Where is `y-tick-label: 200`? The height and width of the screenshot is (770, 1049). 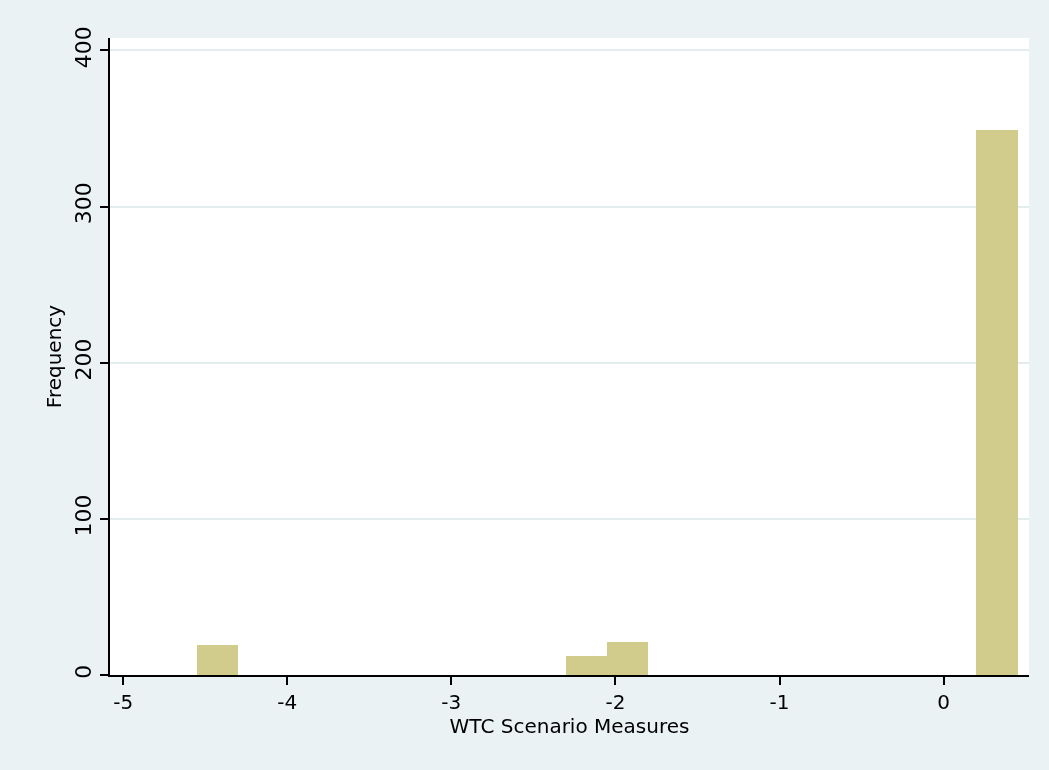
y-tick-label: 200 is located at coordinates (84, 359).